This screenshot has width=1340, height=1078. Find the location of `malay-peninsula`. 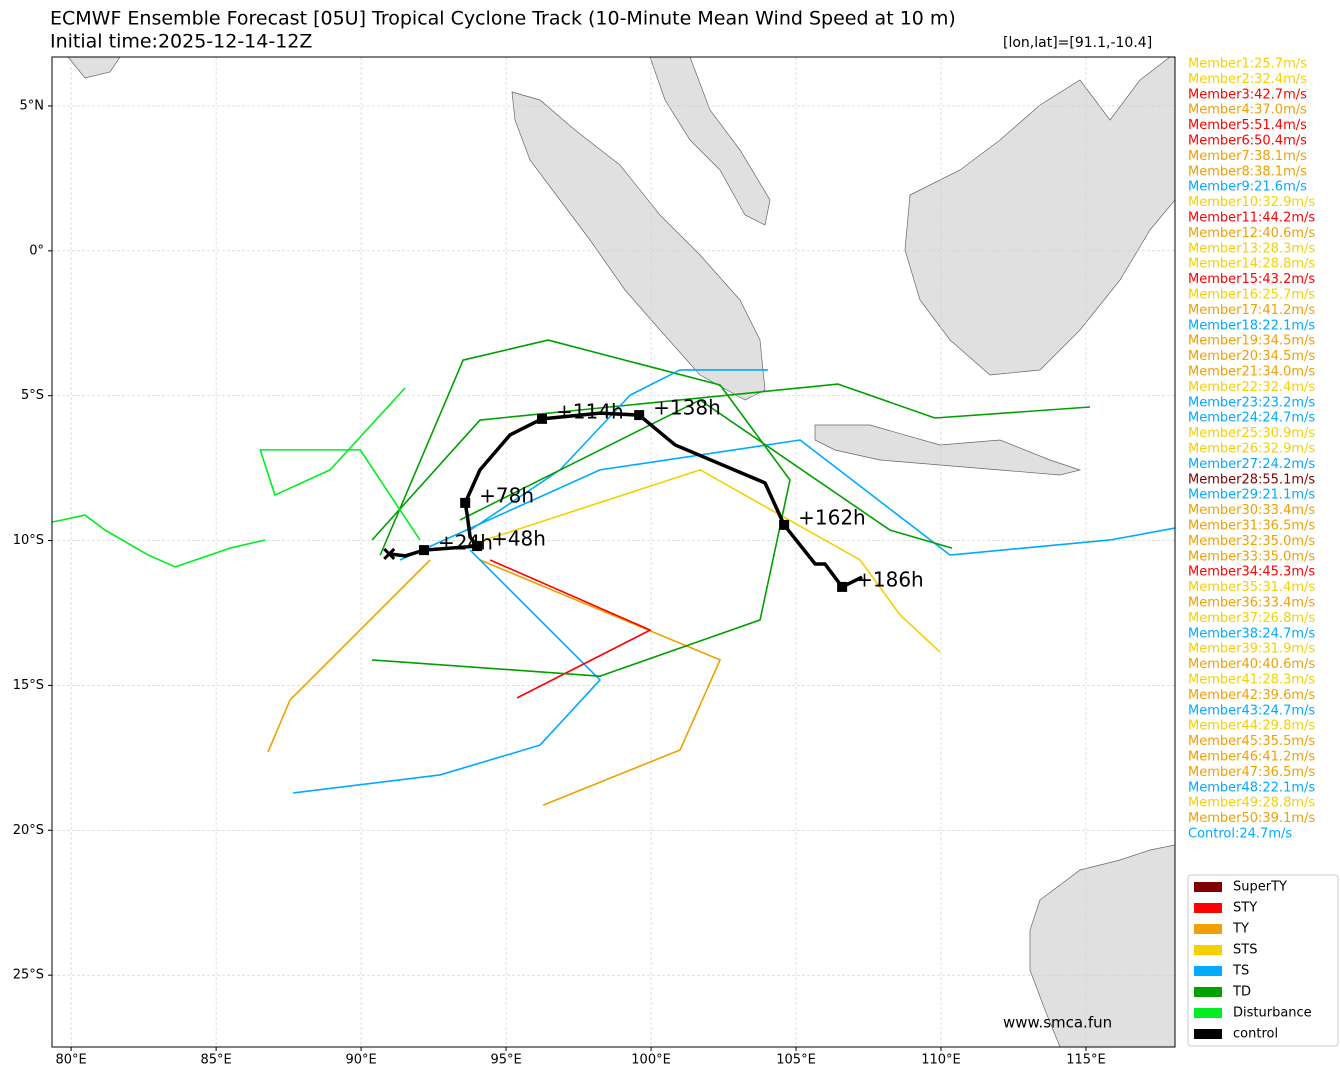

malay-peninsula is located at coordinates (710, 141).